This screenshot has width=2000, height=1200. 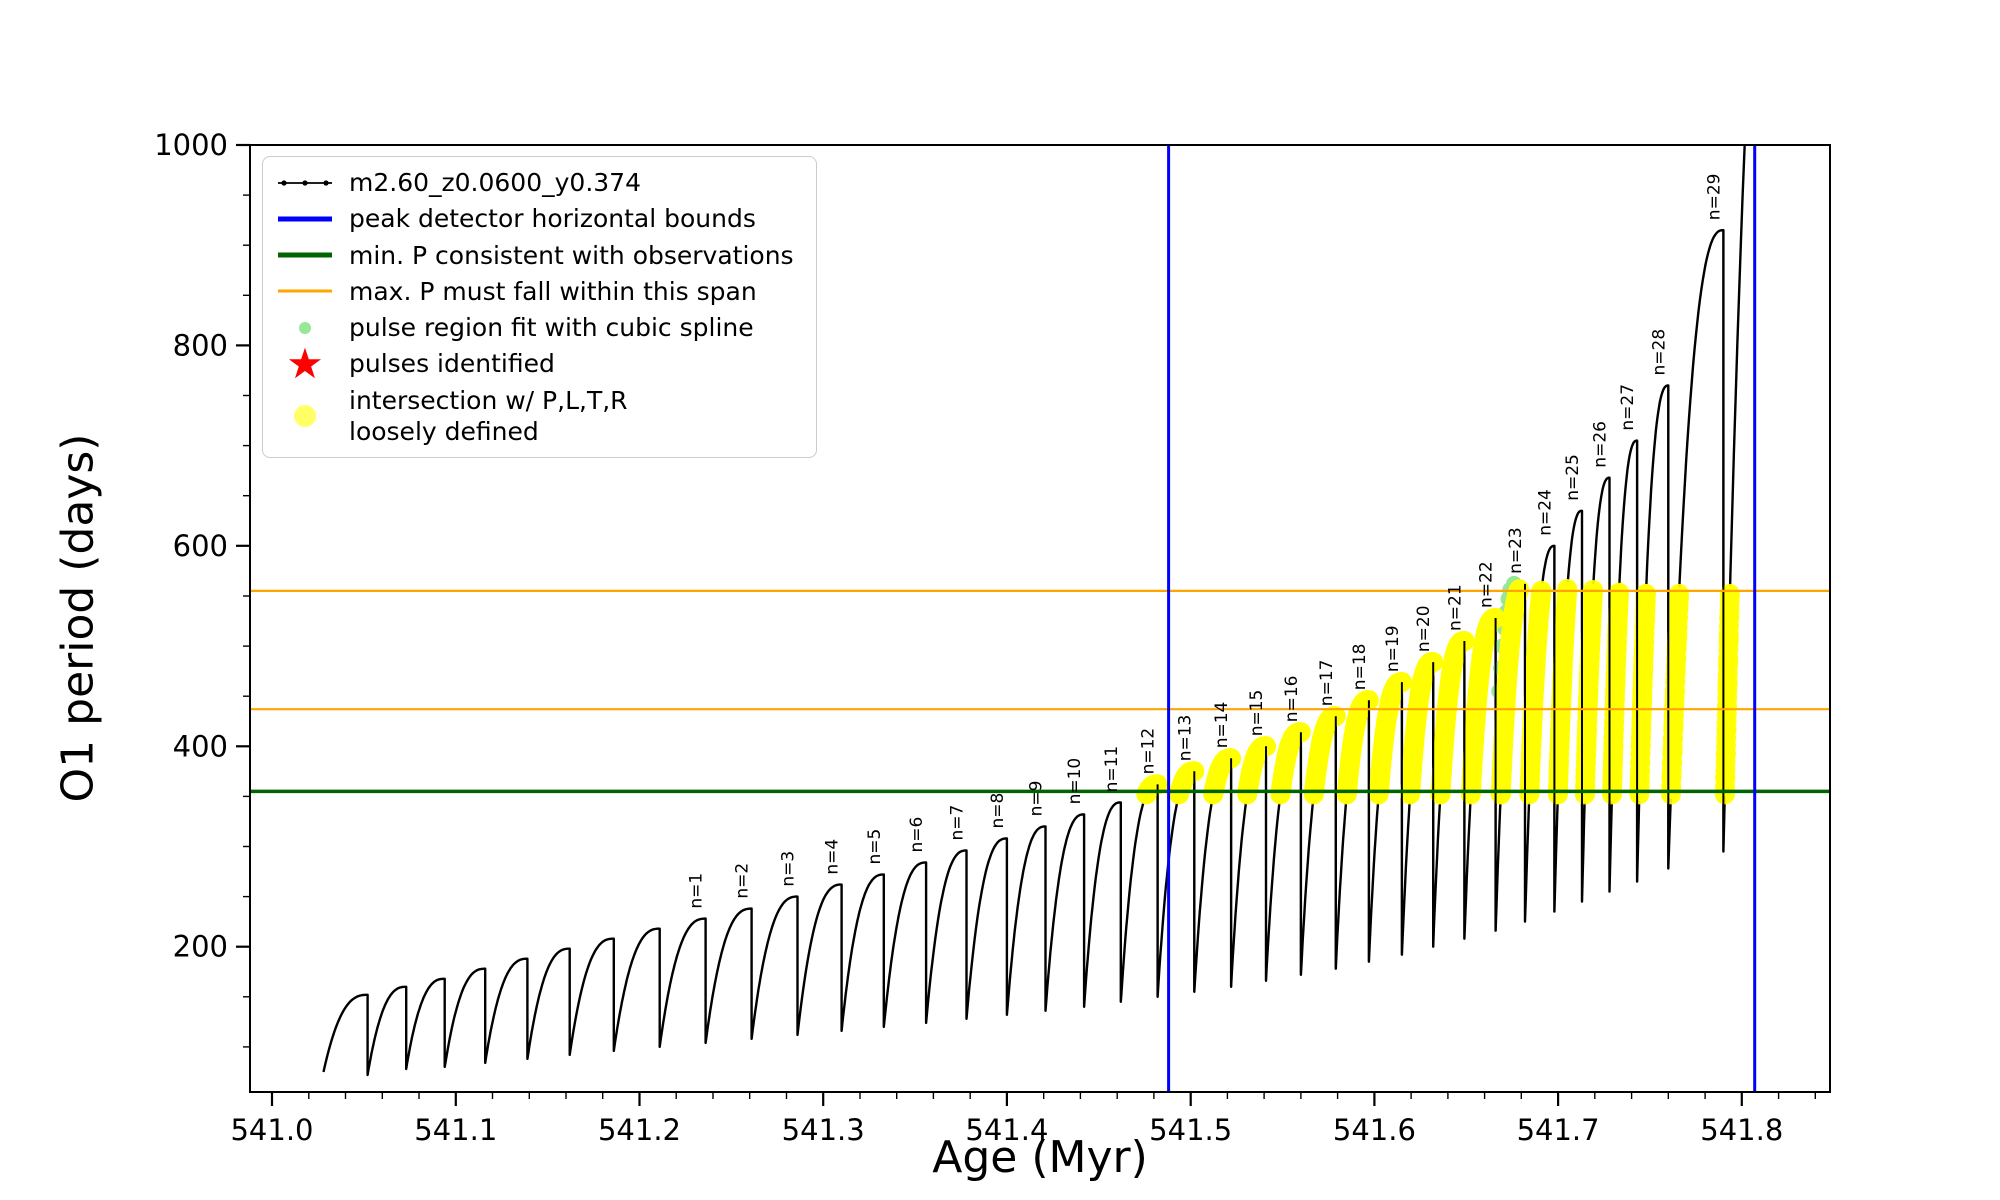 I want to click on pulse-number-label: n=28, so click(x=1659, y=352).